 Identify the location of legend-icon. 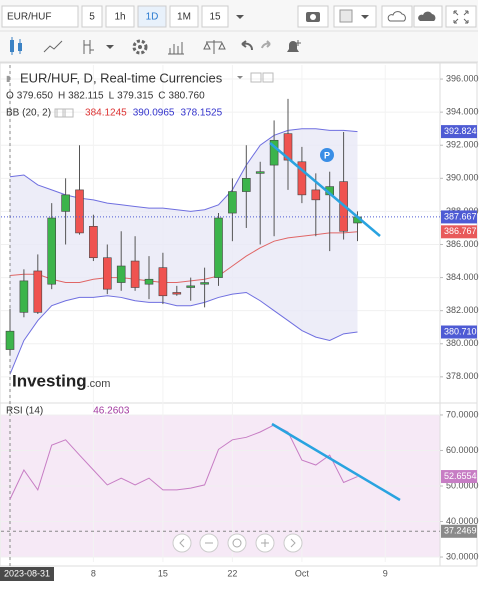
(69, 113).